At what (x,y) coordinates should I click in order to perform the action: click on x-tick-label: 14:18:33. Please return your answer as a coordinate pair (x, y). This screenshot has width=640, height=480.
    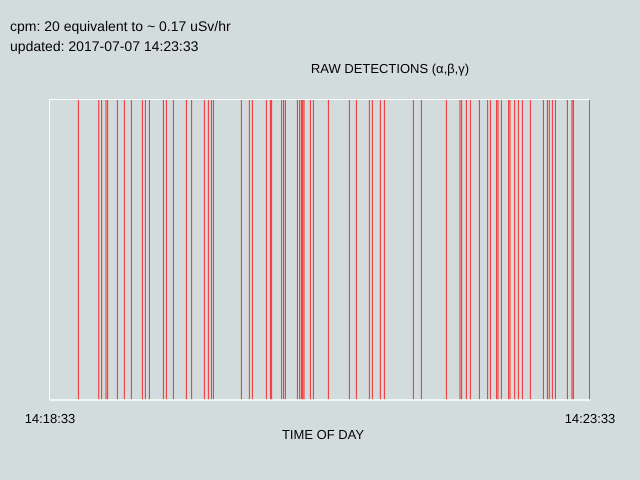
    Looking at the image, I should click on (50, 418).